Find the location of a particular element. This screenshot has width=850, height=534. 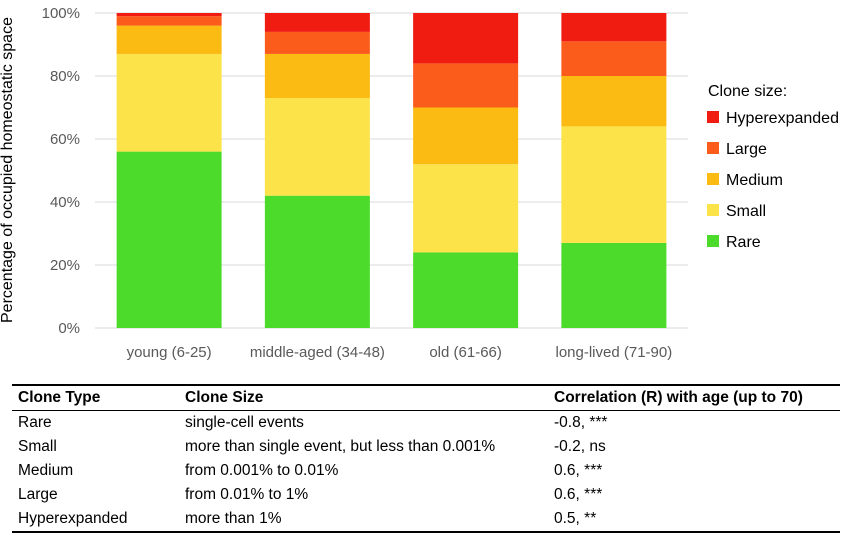

legend: Hyperexpanded Large Medium Small Rare is located at coordinates (773, 180).